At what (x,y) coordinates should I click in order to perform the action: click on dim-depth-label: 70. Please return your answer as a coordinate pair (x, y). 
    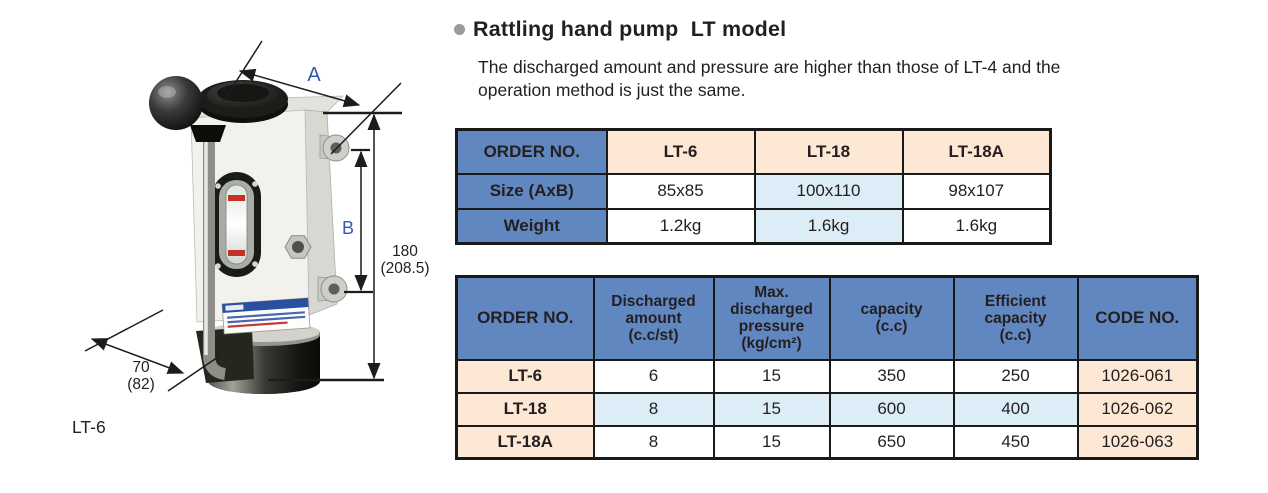
    Looking at the image, I should click on (141, 367).